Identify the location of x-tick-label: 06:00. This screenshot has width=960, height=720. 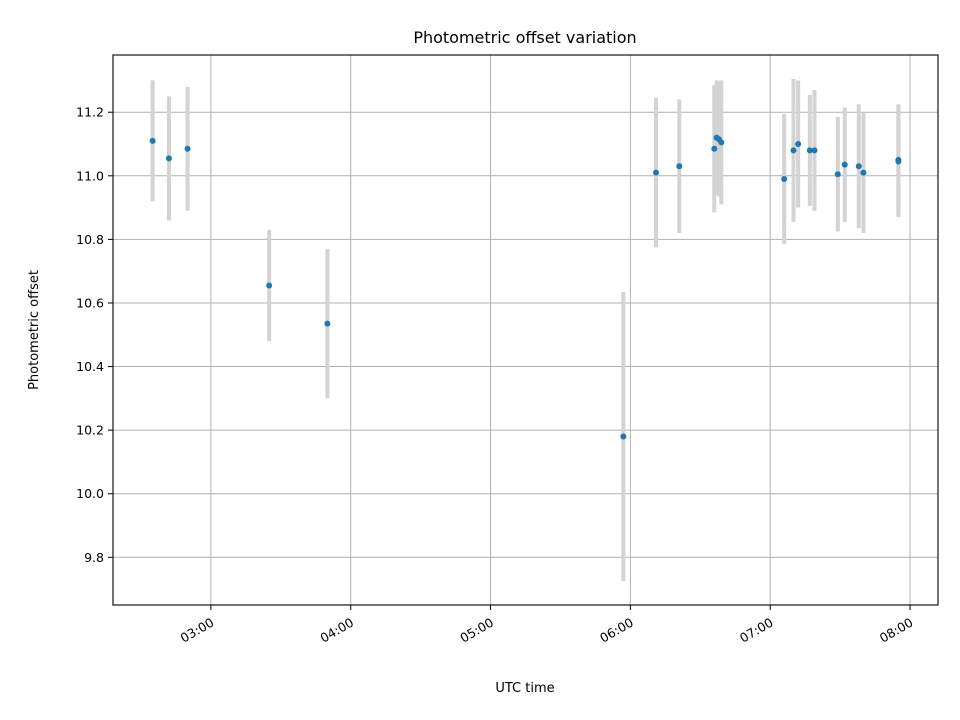
(616, 630).